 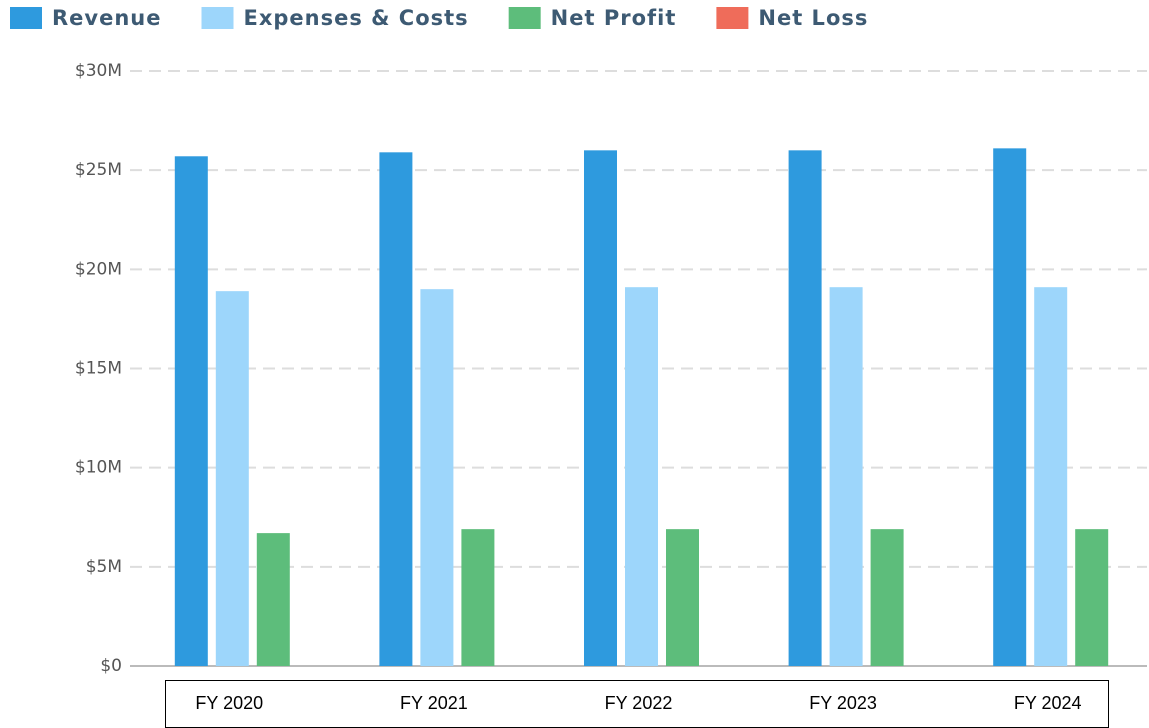 What do you see at coordinates (434, 703) in the screenshot?
I see `x-tick-label: FY 2021` at bounding box center [434, 703].